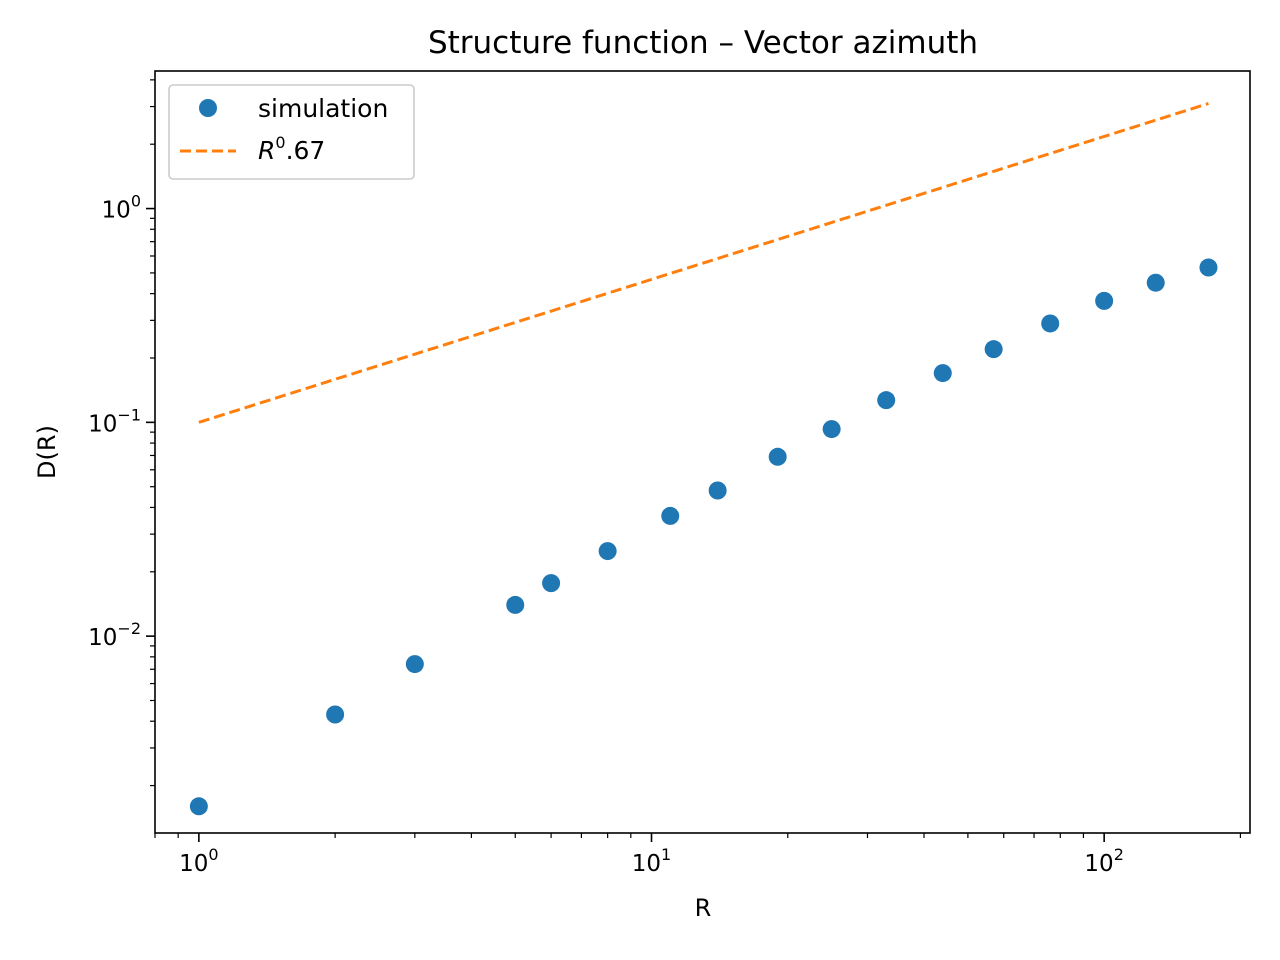 The image size is (1280, 960). I want to click on legend: simulation R0.67, so click(291, 132).